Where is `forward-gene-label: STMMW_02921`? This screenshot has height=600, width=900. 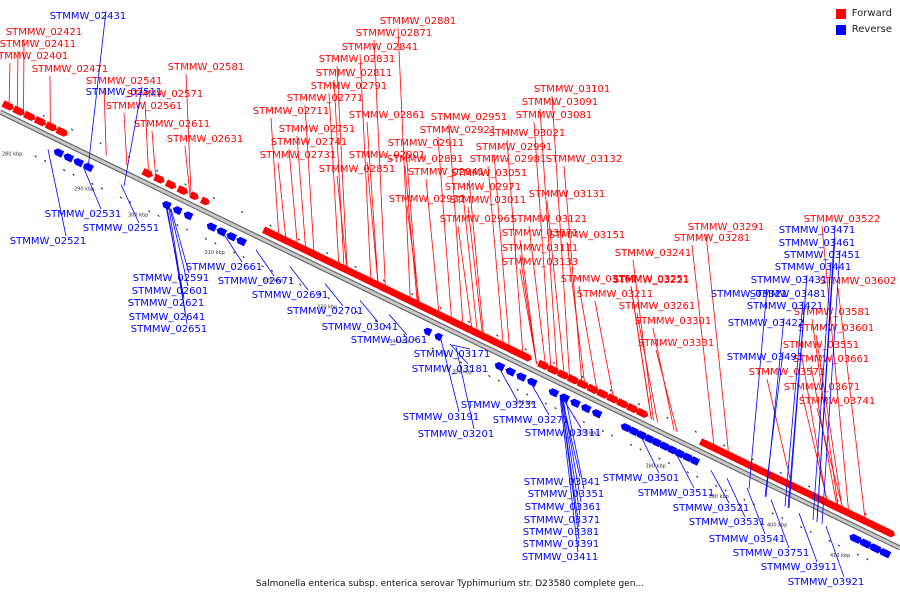
forward-gene-label: STMMW_02921 is located at coordinates (458, 130).